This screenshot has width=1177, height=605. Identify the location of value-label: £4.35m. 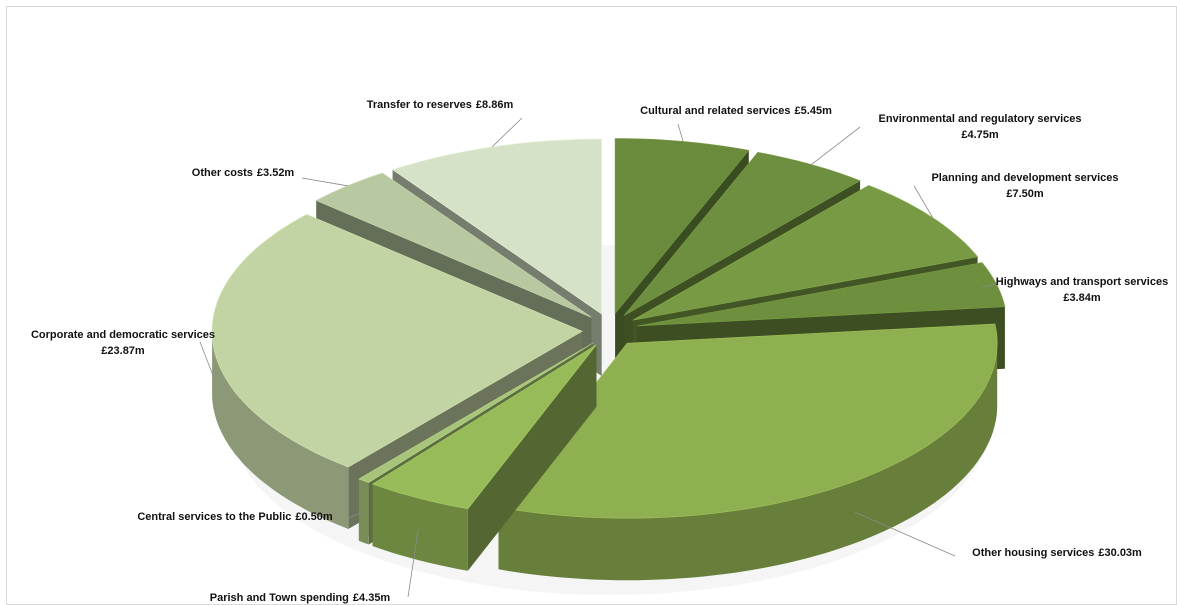
(372, 598).